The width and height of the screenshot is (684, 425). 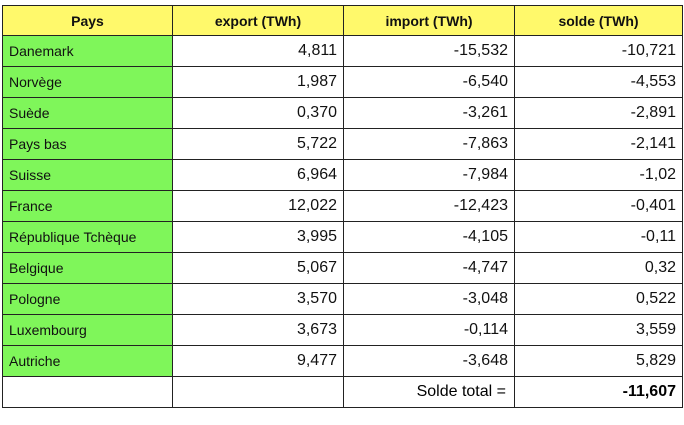 What do you see at coordinates (87, 113) in the screenshot?
I see `country-cell: Suède` at bounding box center [87, 113].